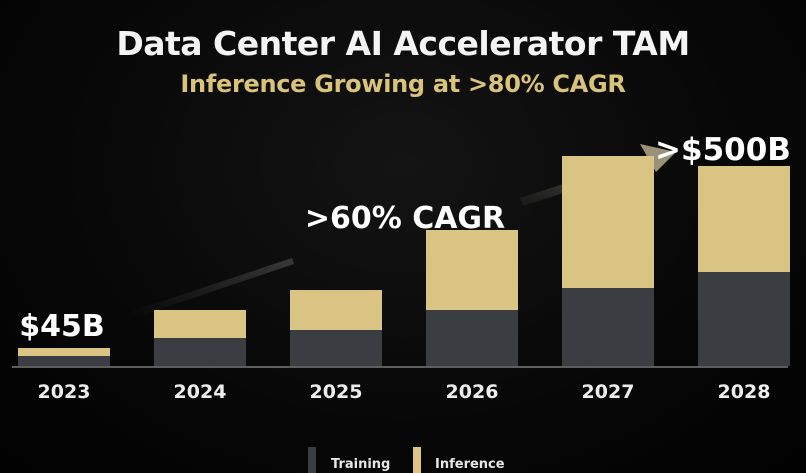 The image size is (806, 473). I want to click on bar-inference-2026, so click(472, 270).